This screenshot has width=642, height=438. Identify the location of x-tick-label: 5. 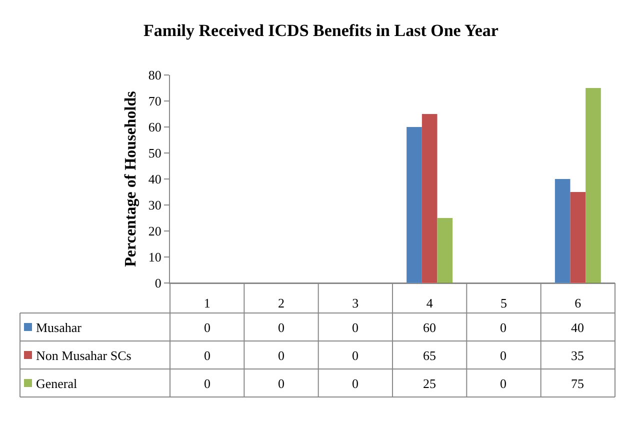
(503, 303).